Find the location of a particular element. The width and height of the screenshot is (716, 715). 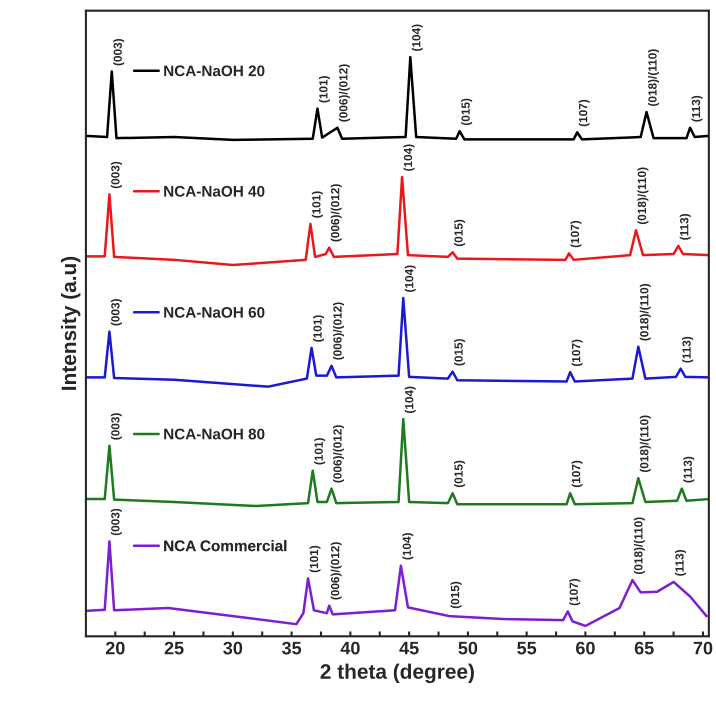

legend-label: NCA-NaOH 60 is located at coordinates (214, 312).